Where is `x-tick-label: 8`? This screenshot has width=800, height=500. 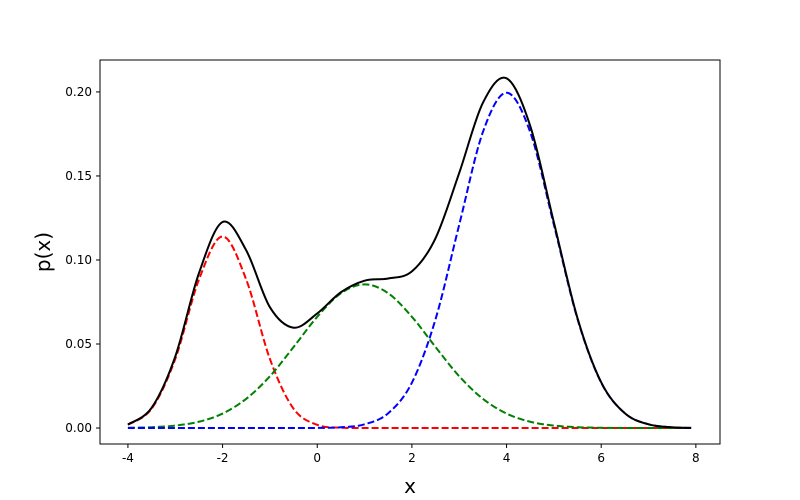
x-tick-label: 8 is located at coordinates (696, 458).